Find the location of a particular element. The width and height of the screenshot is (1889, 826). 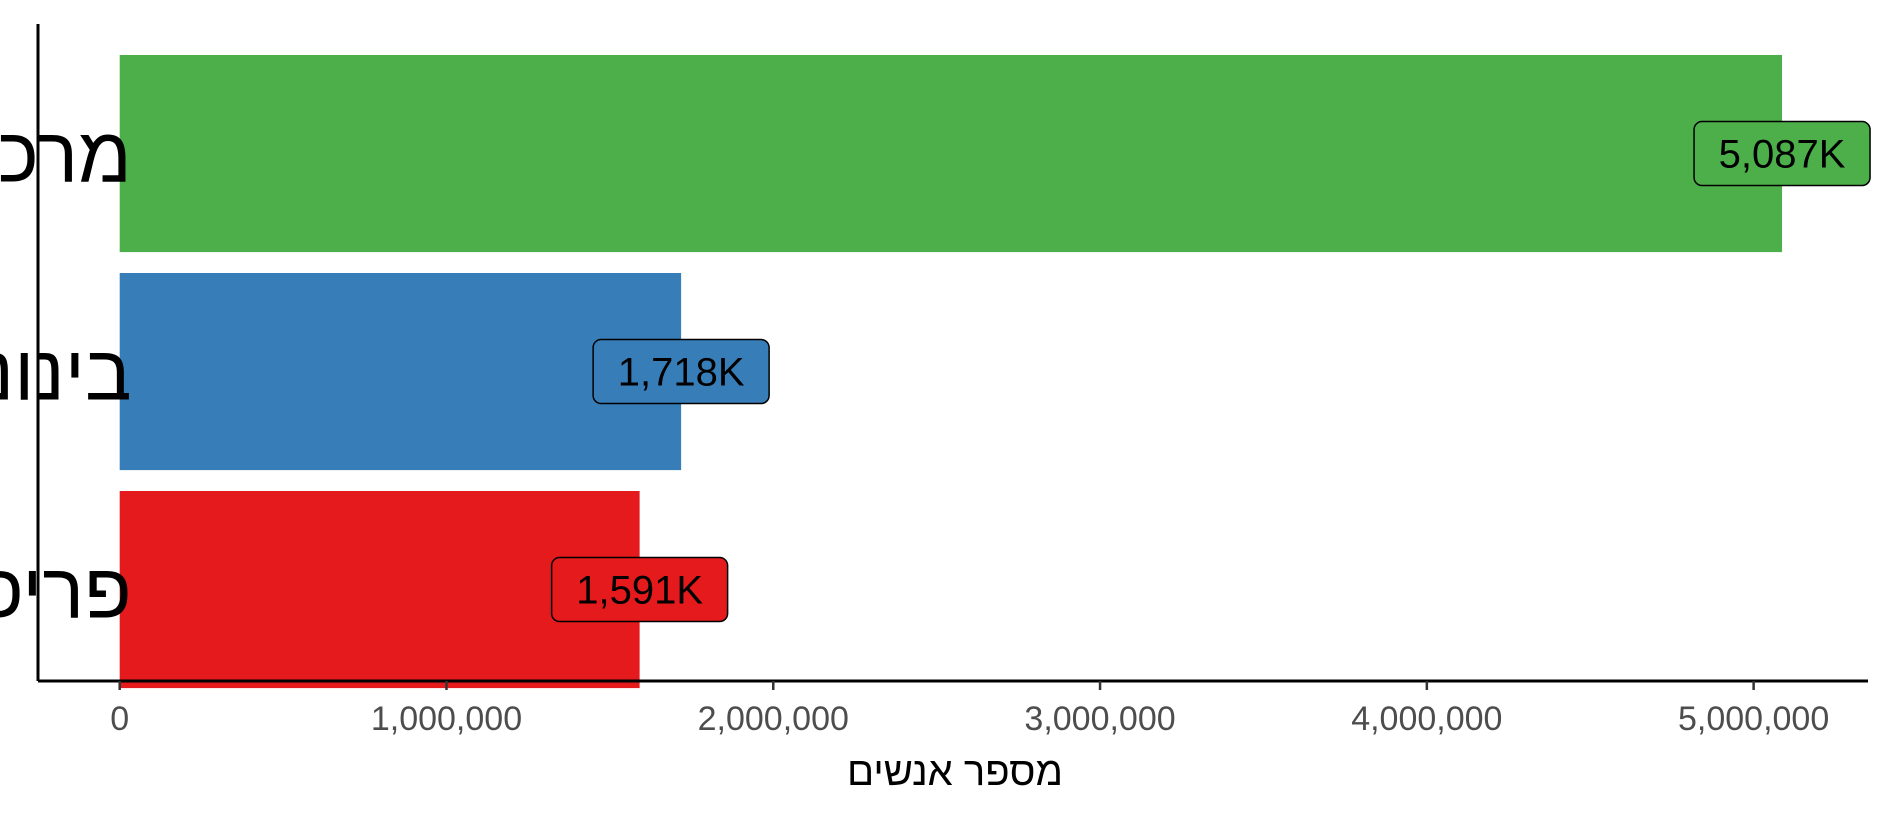

x-tick-label: 4,000,000 is located at coordinates (1426, 719).